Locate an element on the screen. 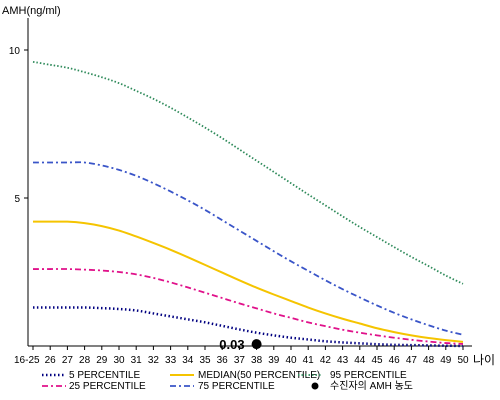  x-tick-label: 49 is located at coordinates (446, 360).